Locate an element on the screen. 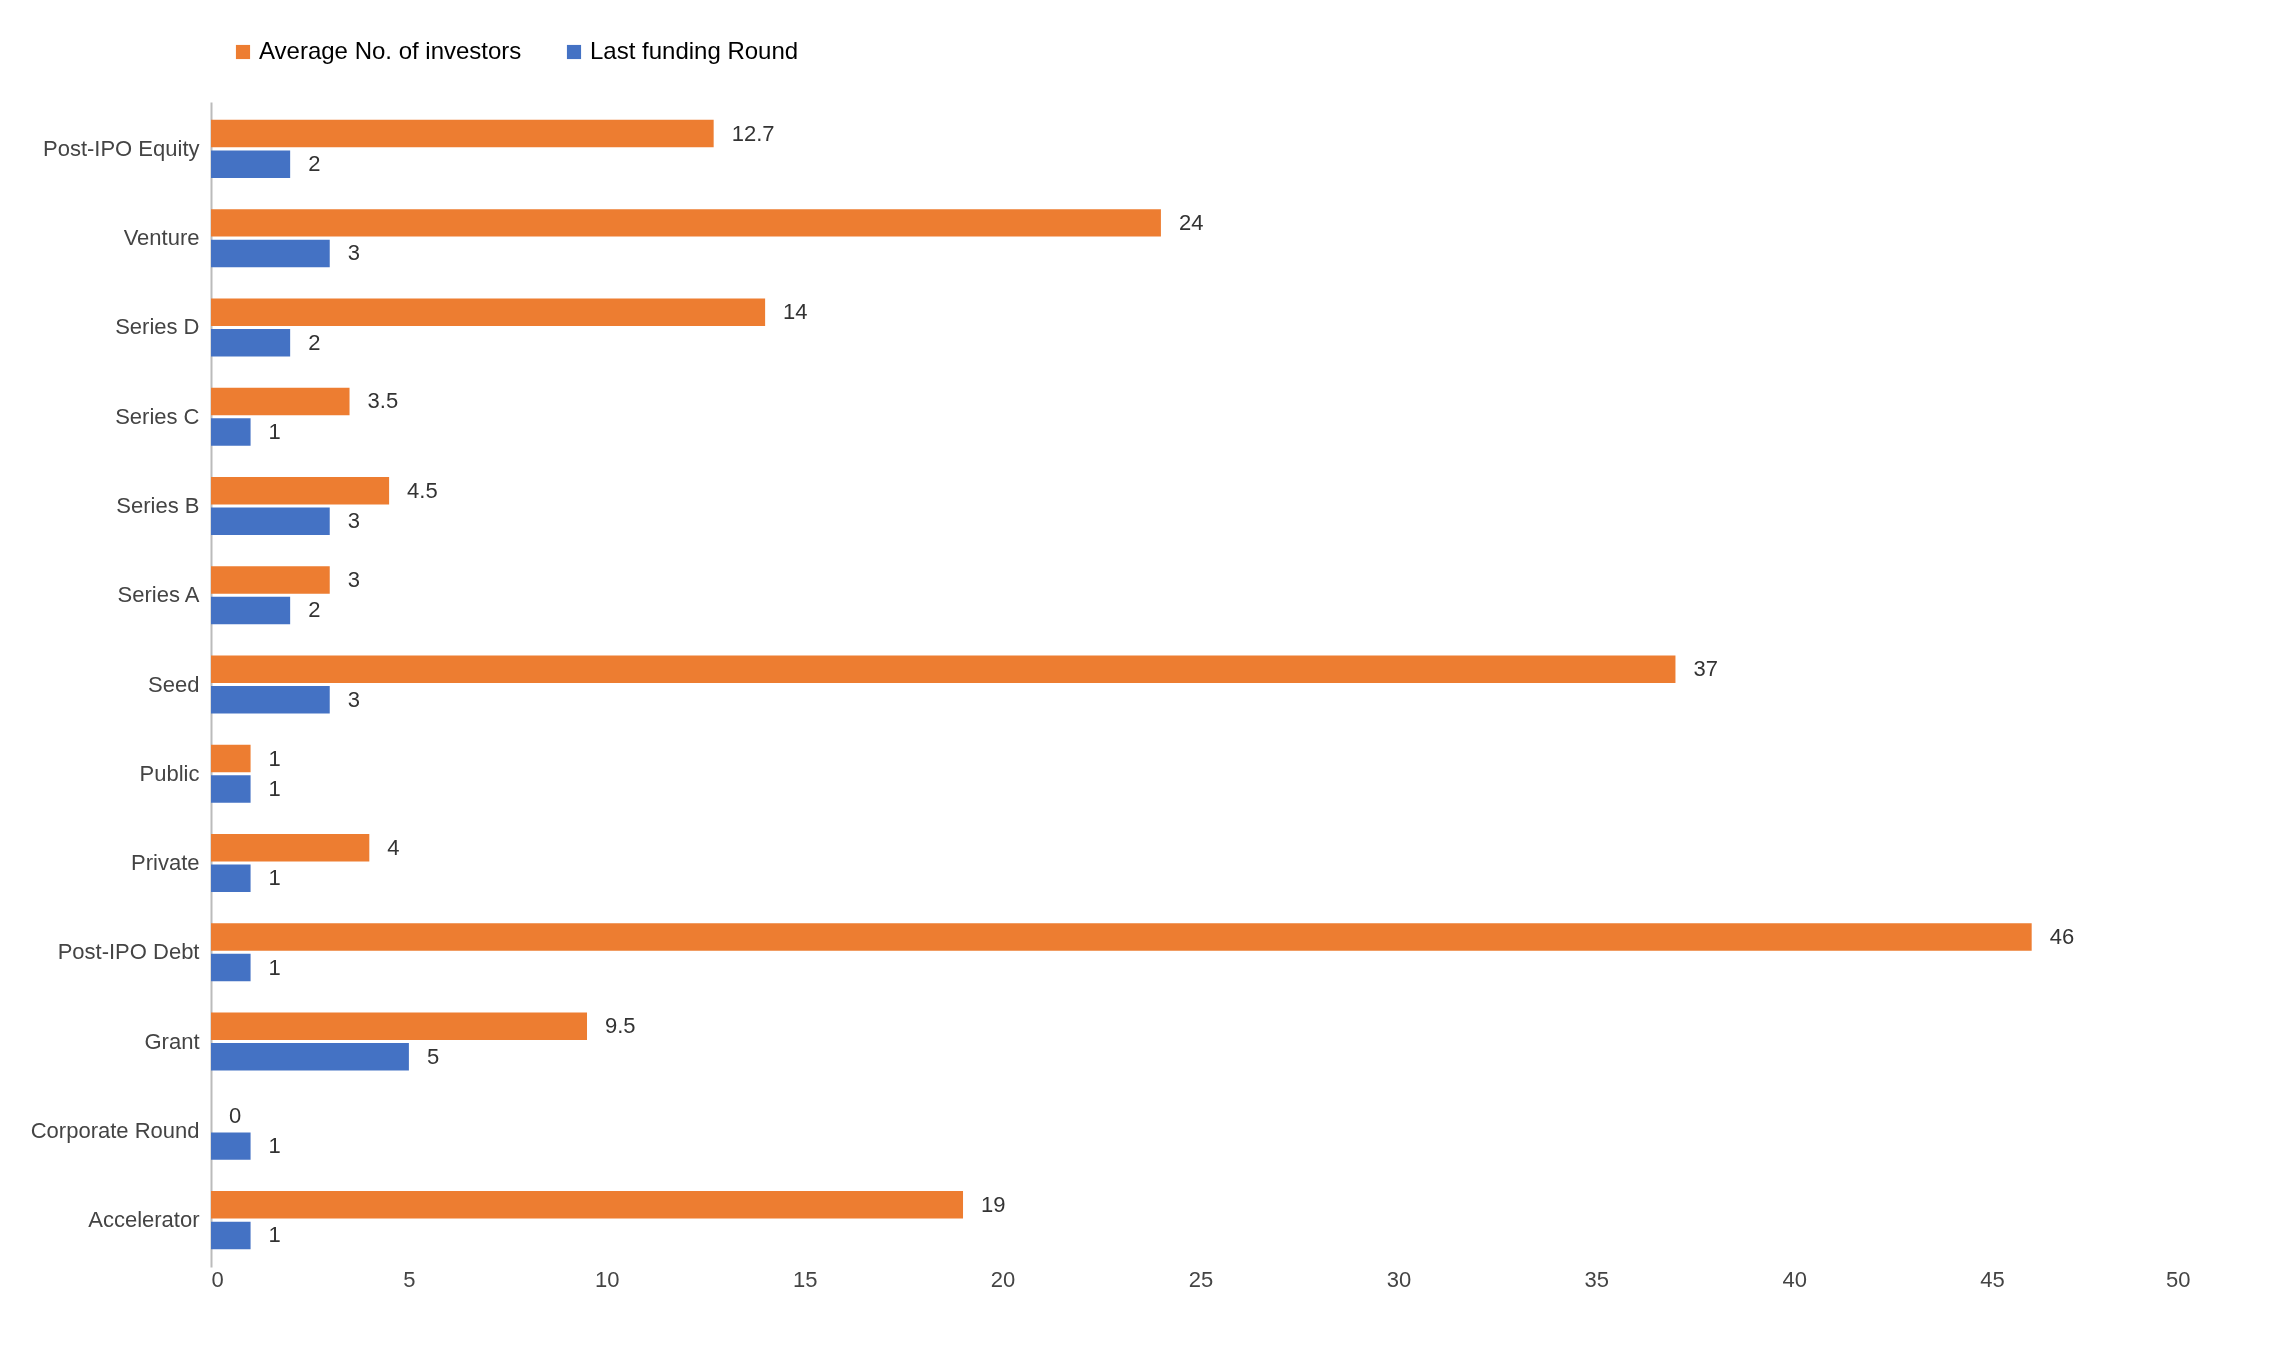 The image size is (2286, 1361). data-label: 3.5 is located at coordinates (383, 401).